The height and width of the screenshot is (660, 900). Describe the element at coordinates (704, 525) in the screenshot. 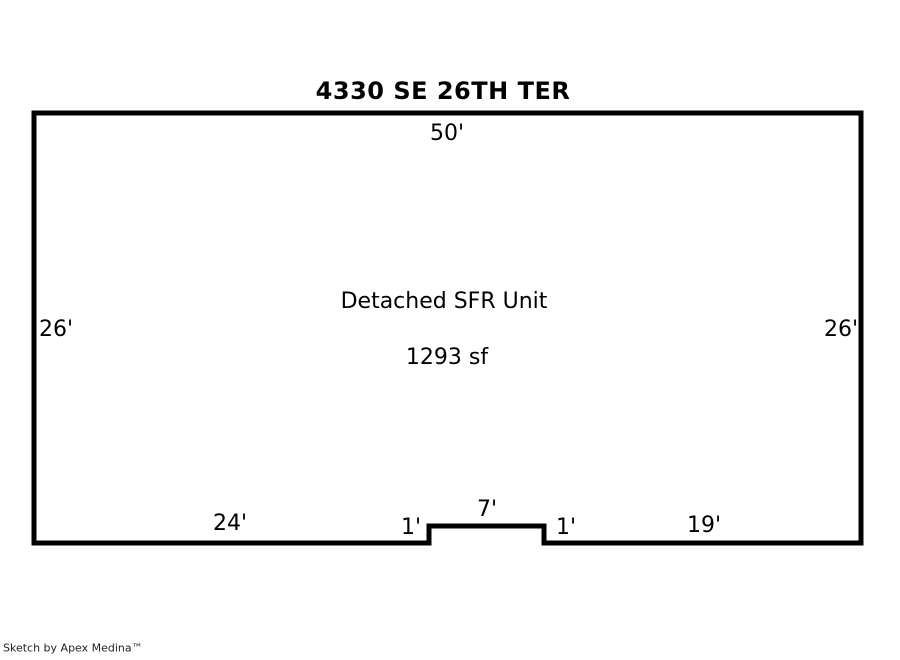

I see `dim-bottom-right-label: 19'` at that location.